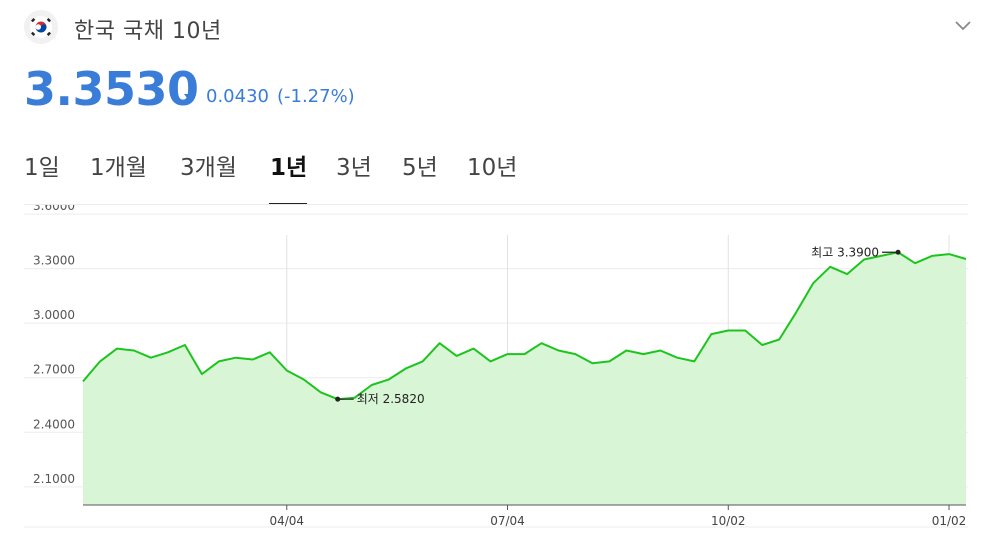  I want to click on y-tick-label: 2.4000, so click(54, 424).